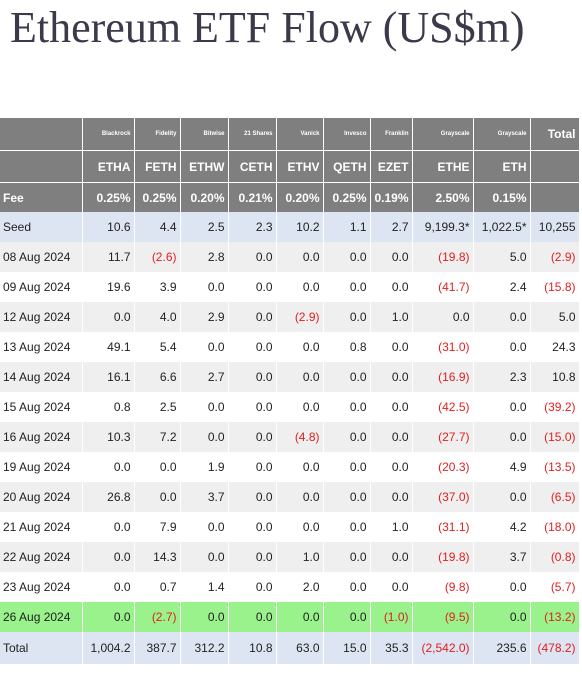 The width and height of the screenshot is (582, 673). What do you see at coordinates (391, 166) in the screenshot?
I see `ticker-header: EZET` at bounding box center [391, 166].